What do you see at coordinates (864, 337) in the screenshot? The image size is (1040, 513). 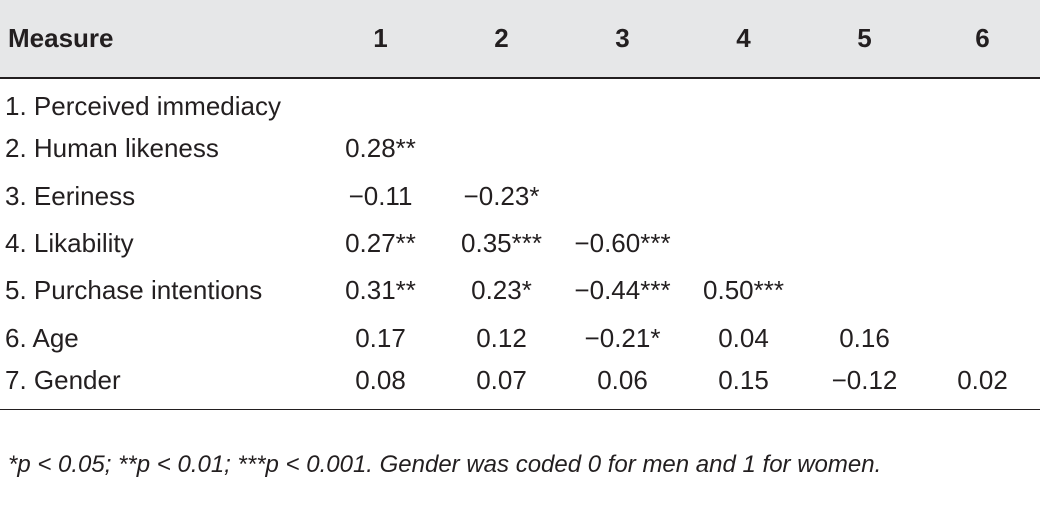 I see `cell-value: 0.16` at bounding box center [864, 337].